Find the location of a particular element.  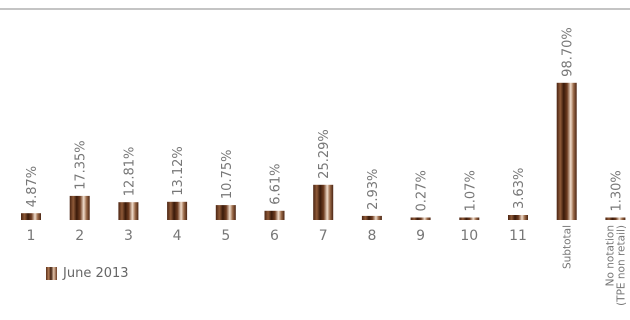

category-label: 3 is located at coordinates (128, 236).